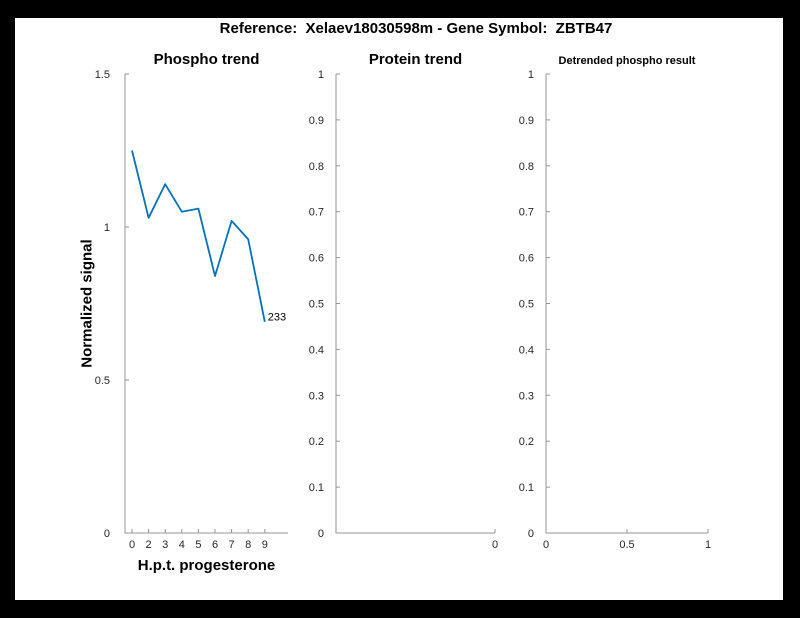 This screenshot has height=618, width=800. What do you see at coordinates (708, 545) in the screenshot?
I see `x-tick-label: 1` at bounding box center [708, 545].